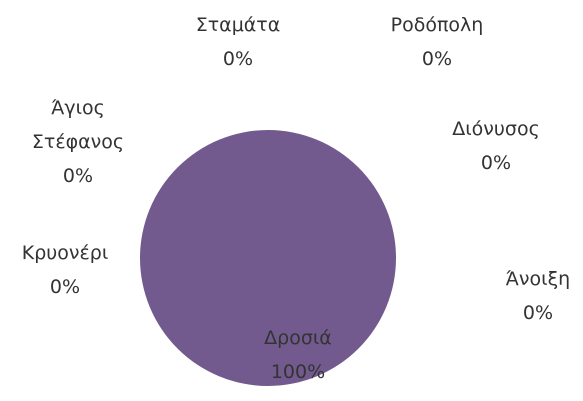 The width and height of the screenshot is (583, 401). I want to click on category-label: Ροδόπολη, so click(437, 25).